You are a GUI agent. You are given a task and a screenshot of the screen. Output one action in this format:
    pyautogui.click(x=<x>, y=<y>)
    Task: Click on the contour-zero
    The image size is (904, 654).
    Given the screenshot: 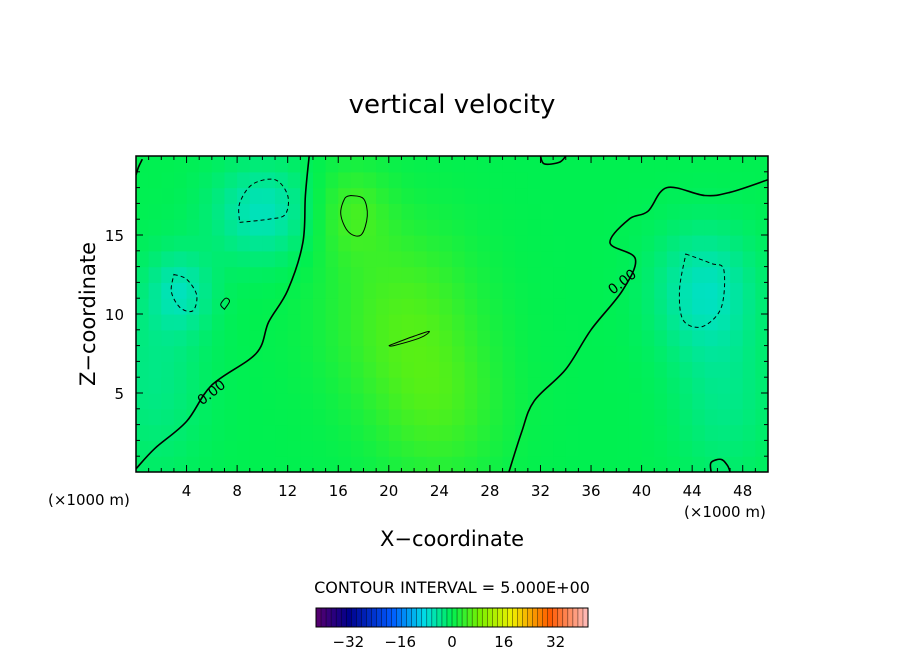 What is the action you would take?
    pyautogui.click(x=223, y=313)
    